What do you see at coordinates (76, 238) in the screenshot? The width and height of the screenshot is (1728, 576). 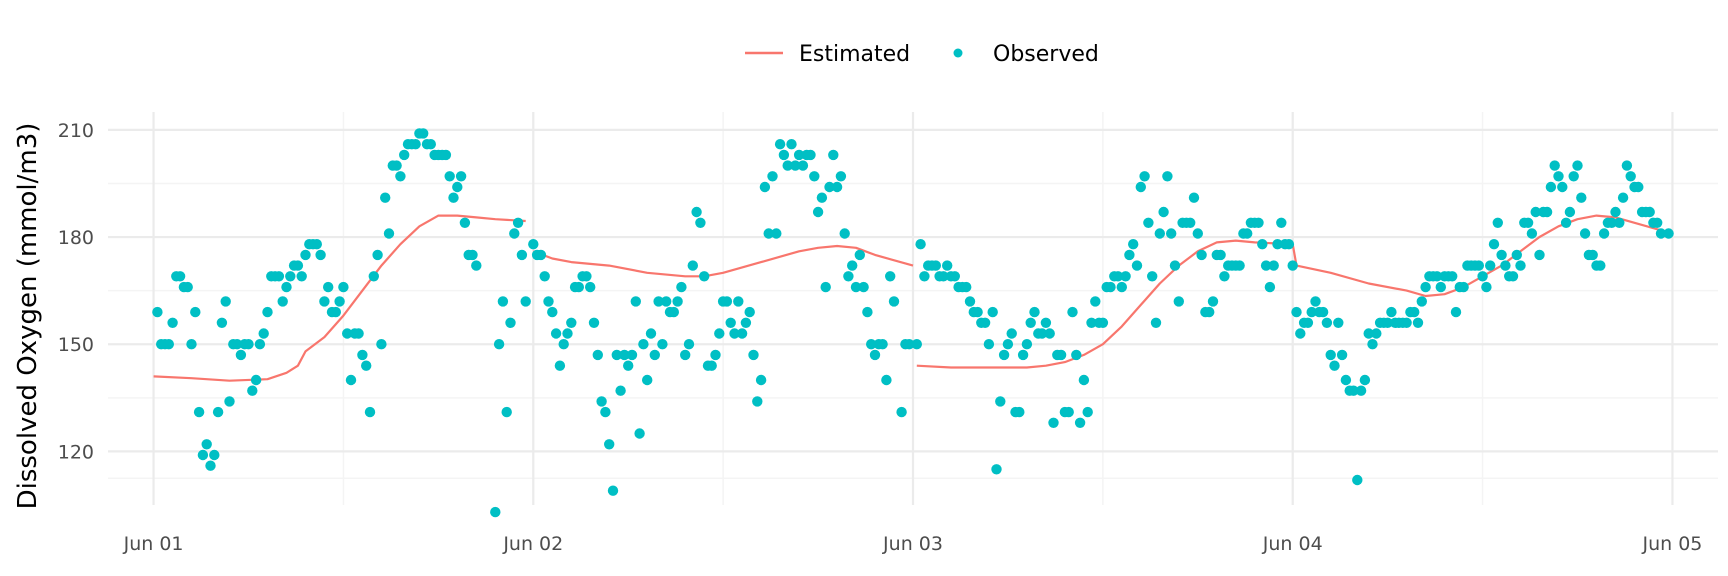 I see `y-tick-label: 180` at bounding box center [76, 238].